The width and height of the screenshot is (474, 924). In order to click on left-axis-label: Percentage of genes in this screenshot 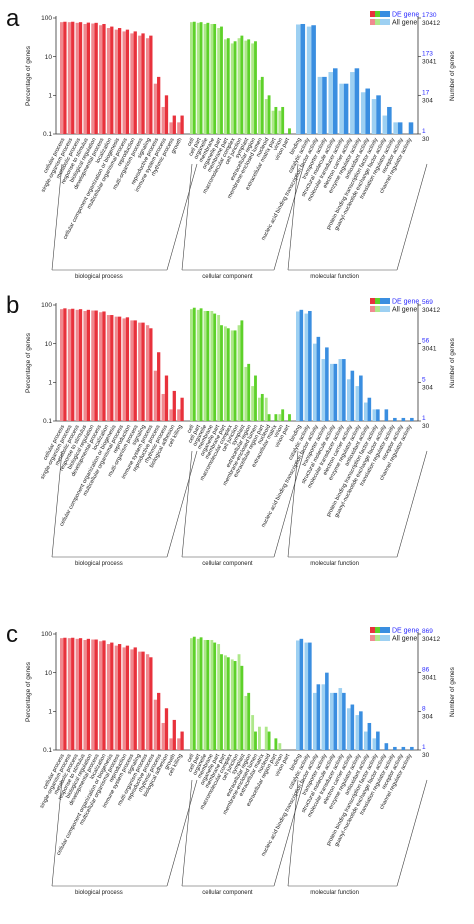, I will do `click(28, 362)`.